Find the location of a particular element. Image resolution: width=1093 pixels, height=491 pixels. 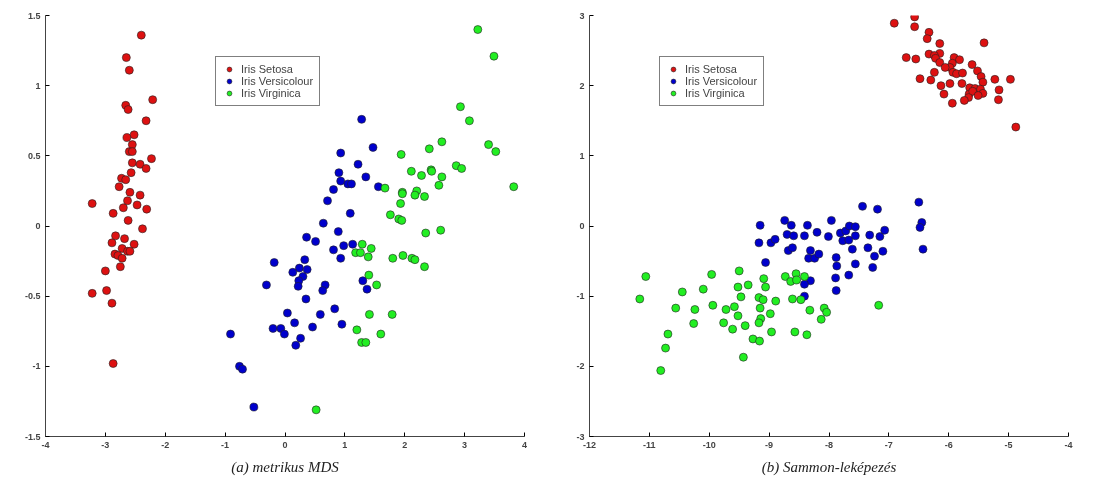

y-tick-label: 2 is located at coordinates (582, 85).